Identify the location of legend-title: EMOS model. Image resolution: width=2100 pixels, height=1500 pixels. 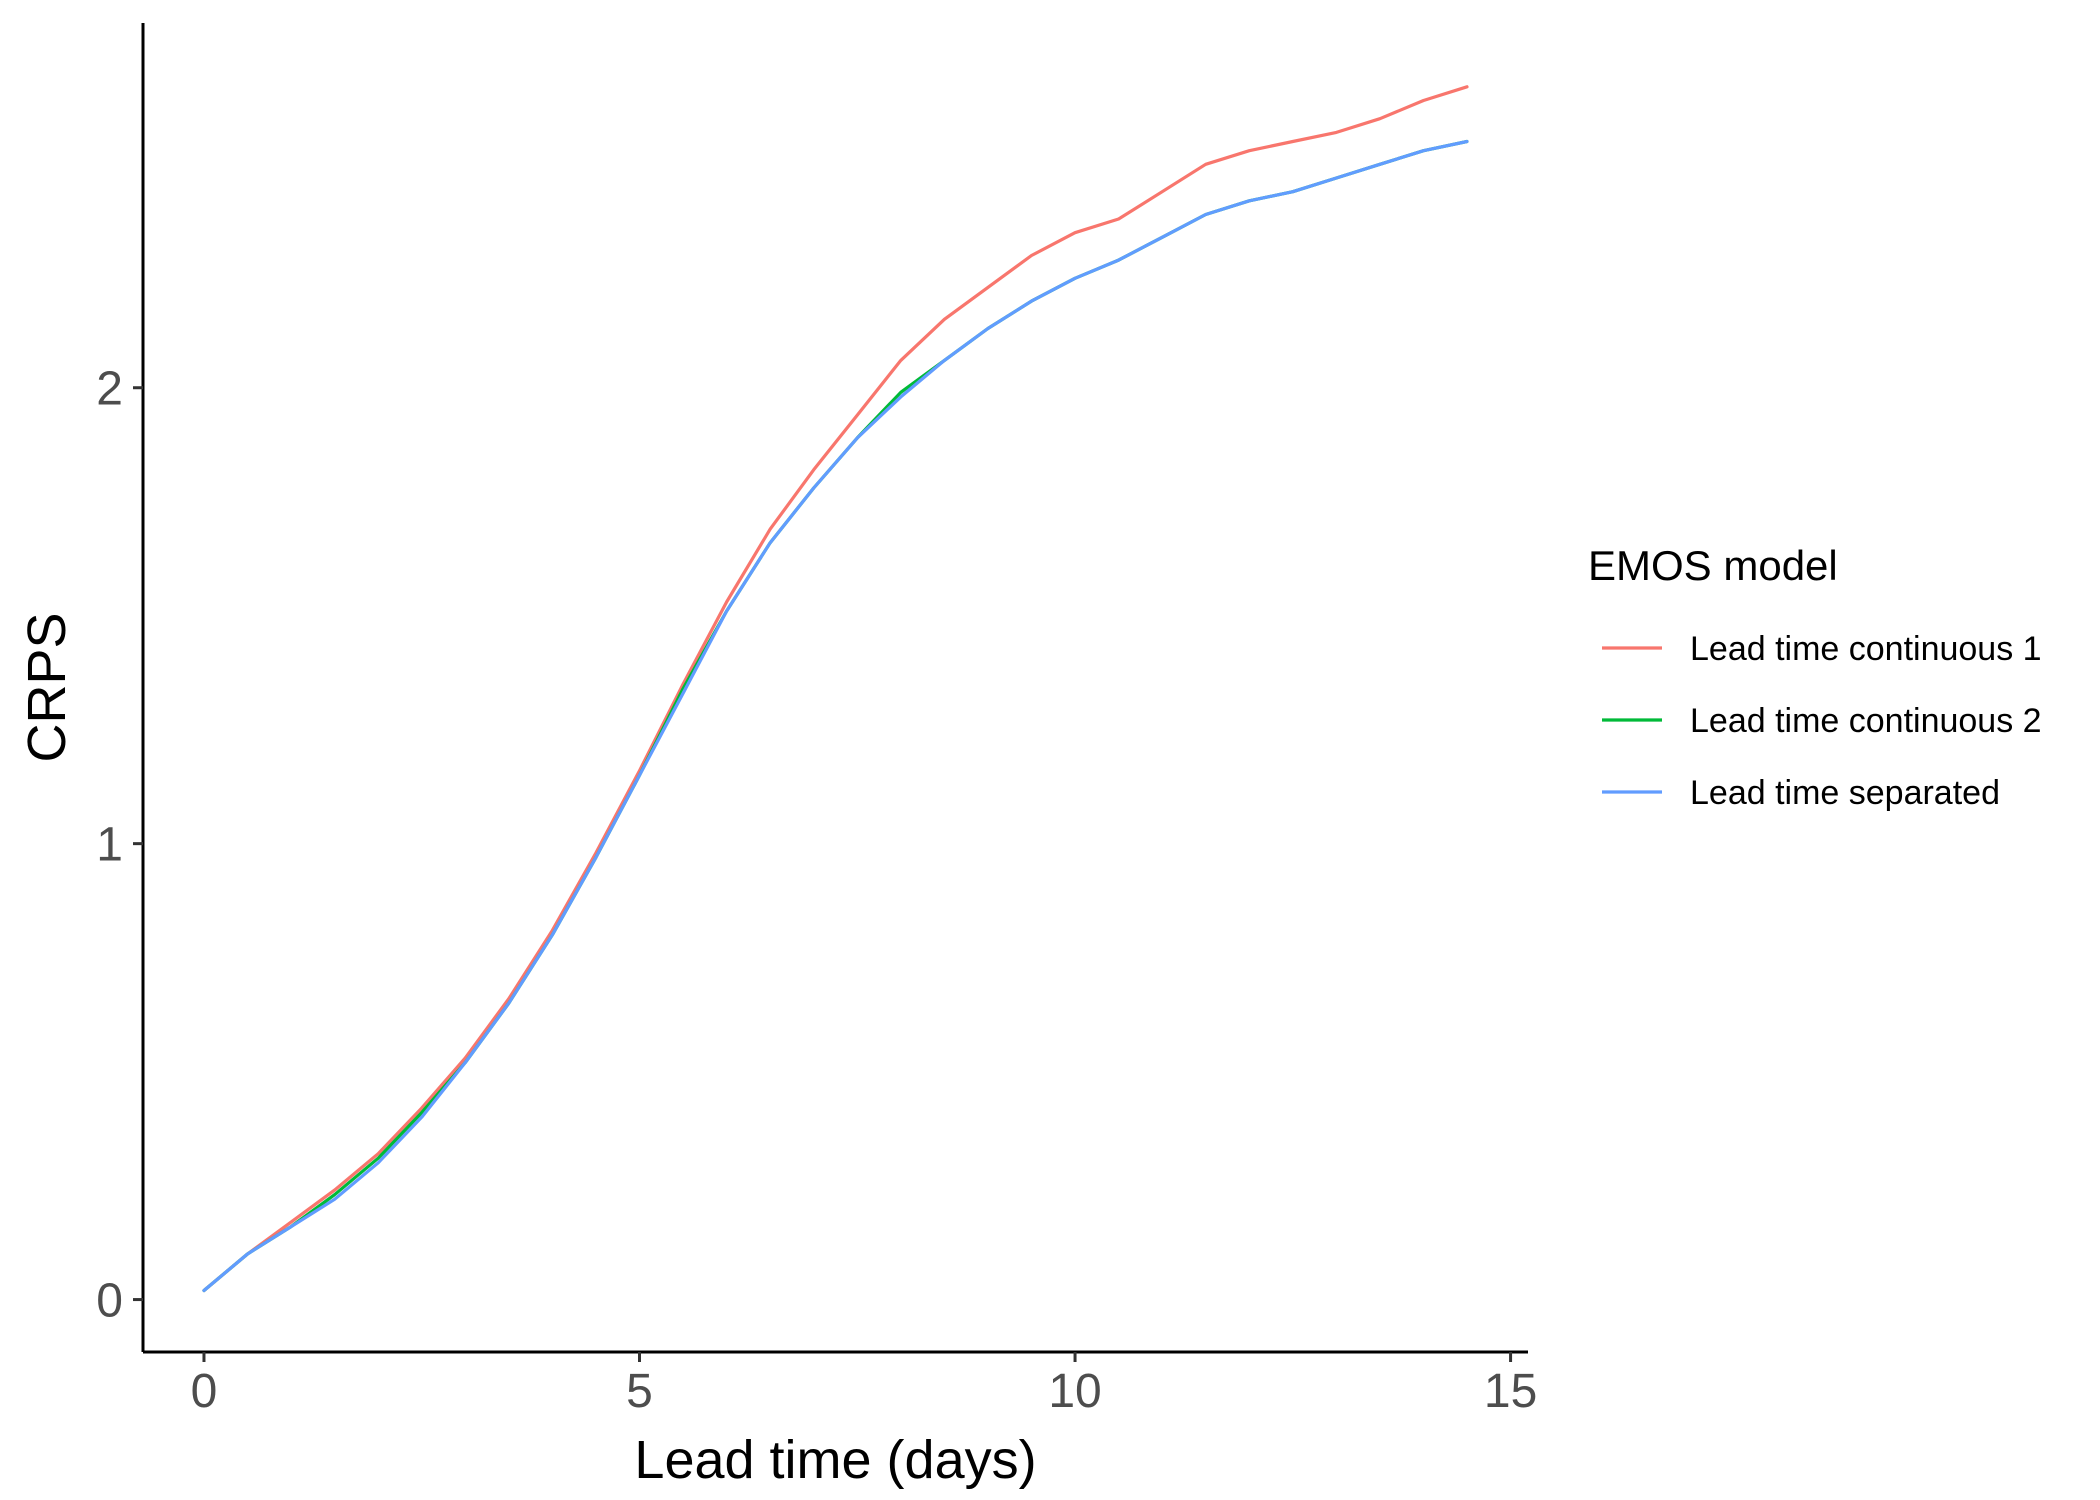
(1713, 565).